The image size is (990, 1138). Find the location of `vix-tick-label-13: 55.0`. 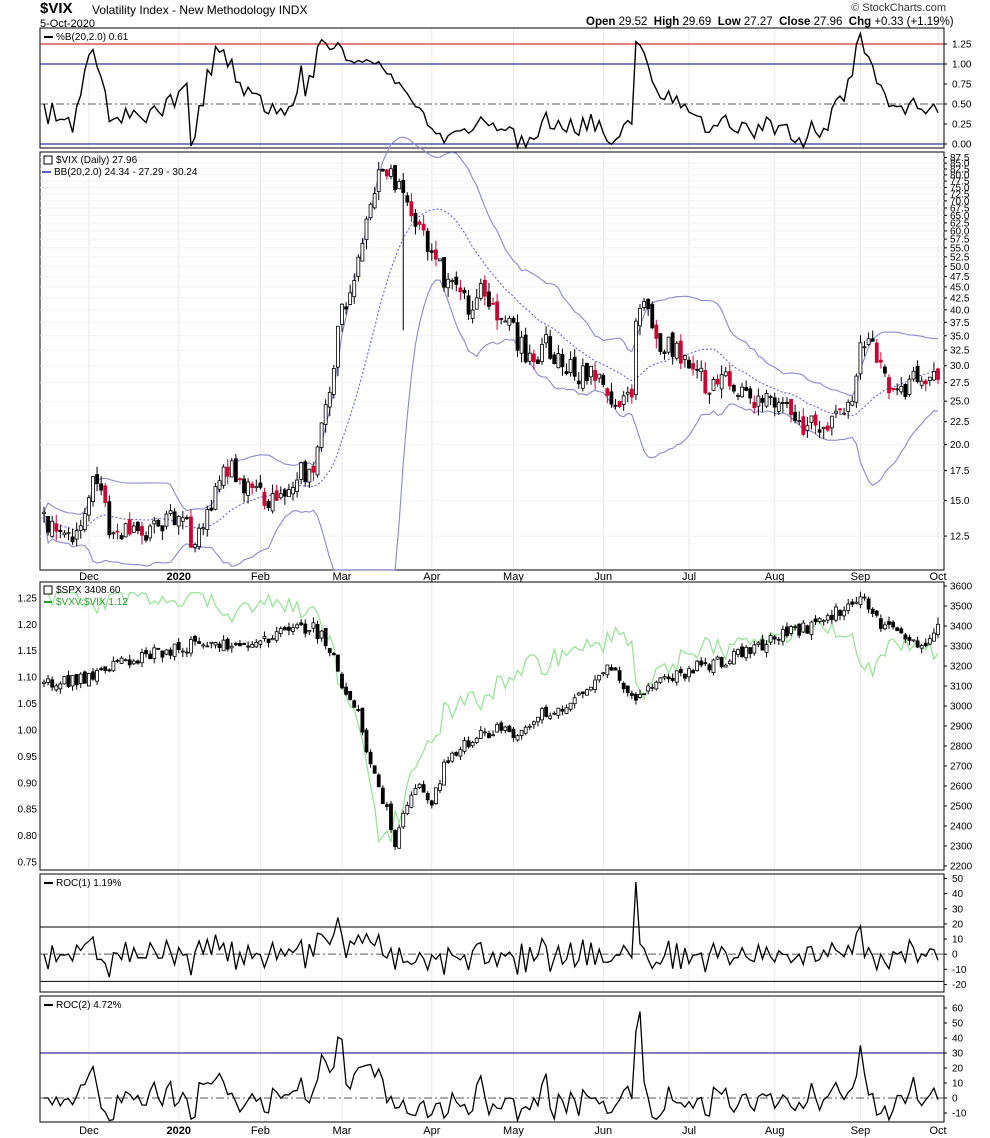

vix-tick-label-13: 55.0 is located at coordinates (960, 248).